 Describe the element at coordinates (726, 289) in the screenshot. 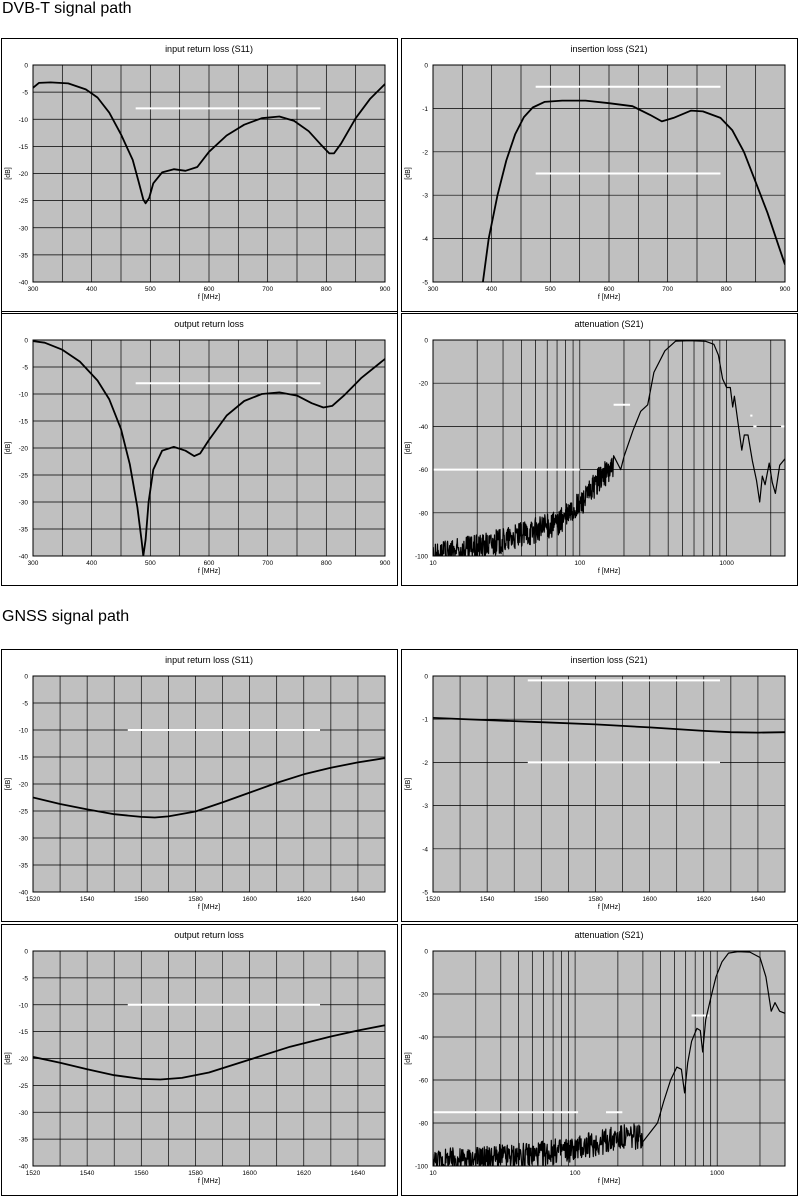

I see `x-tick-label: 800` at that location.